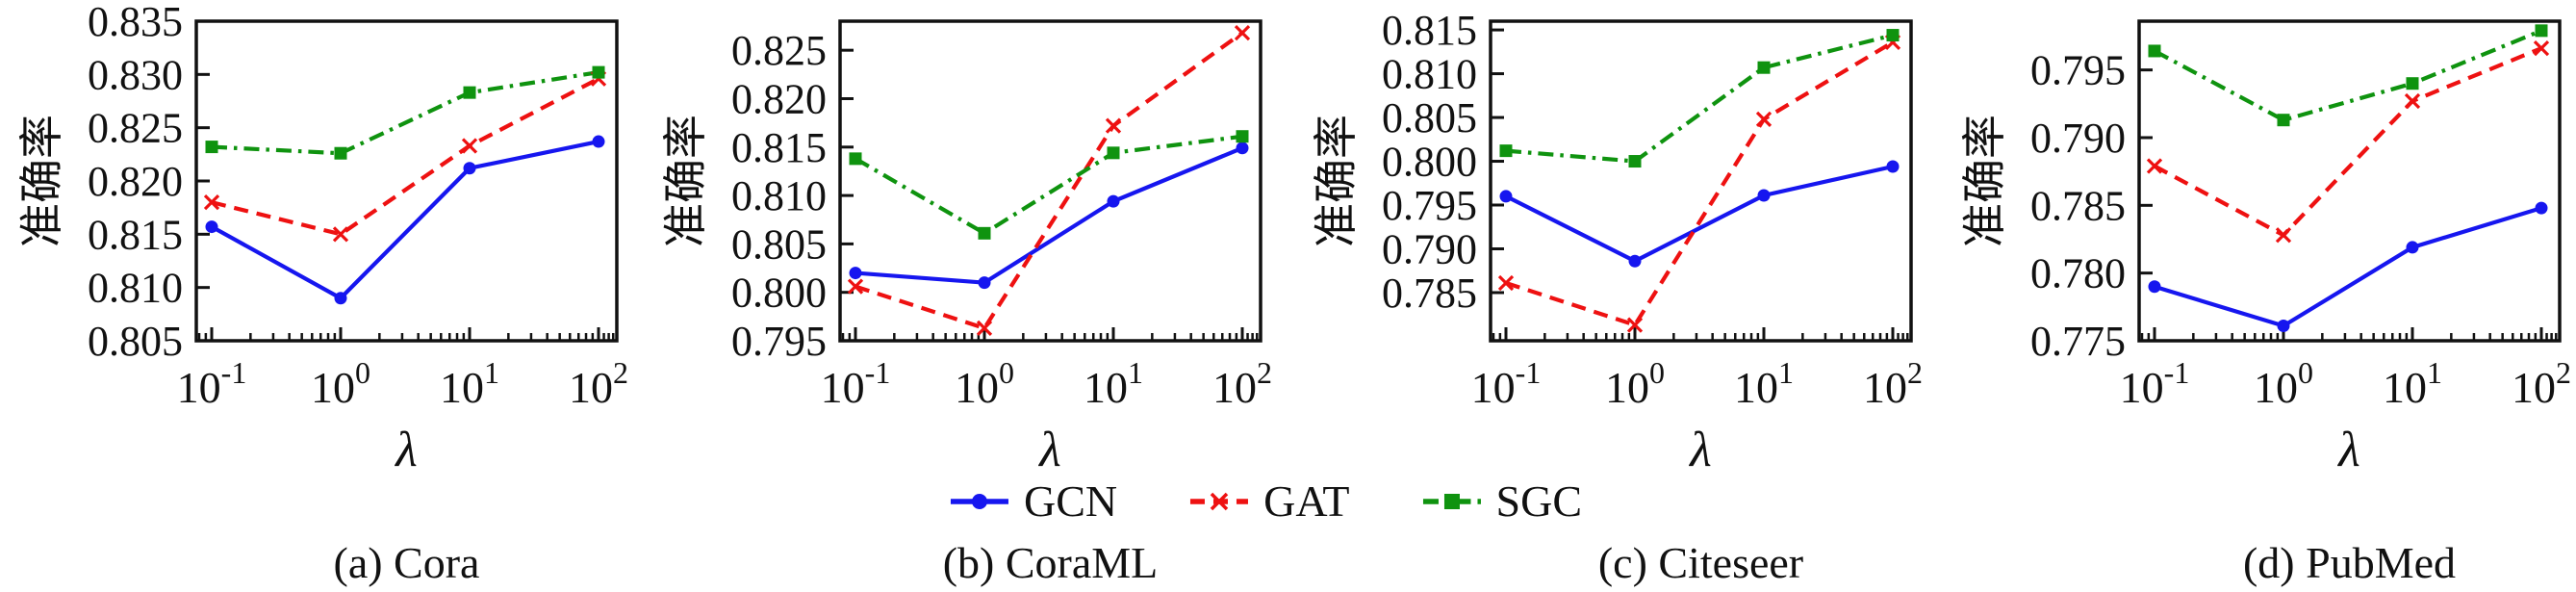 This screenshot has width=2576, height=592. Describe the element at coordinates (2349, 562) in the screenshot. I see `caption-d: (d) PubMed` at that location.